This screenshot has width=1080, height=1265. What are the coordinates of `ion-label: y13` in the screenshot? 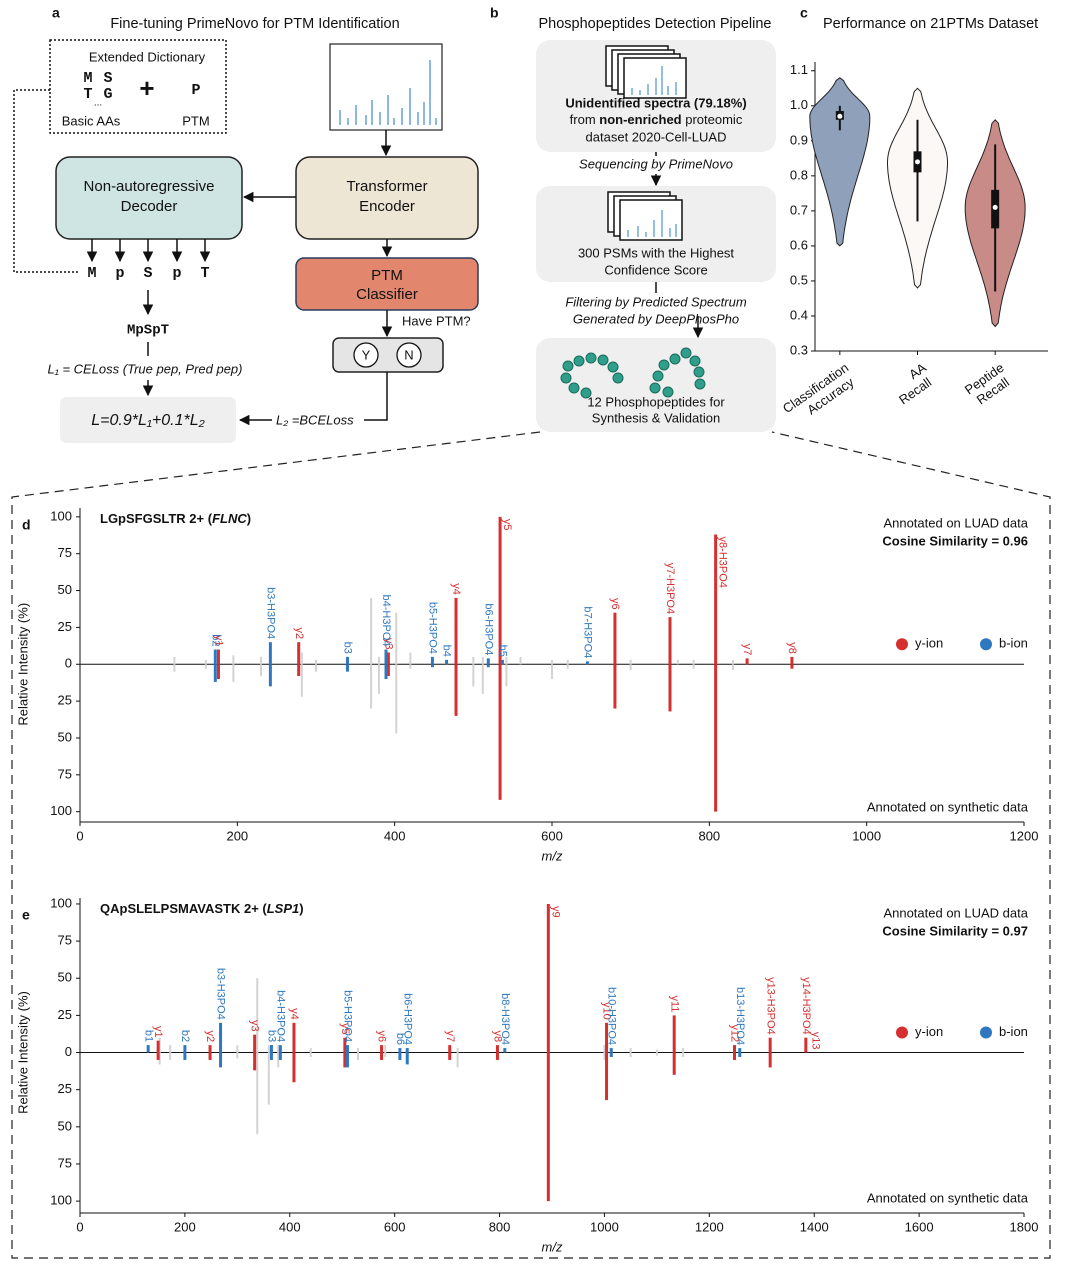 It's located at (815, 1041).